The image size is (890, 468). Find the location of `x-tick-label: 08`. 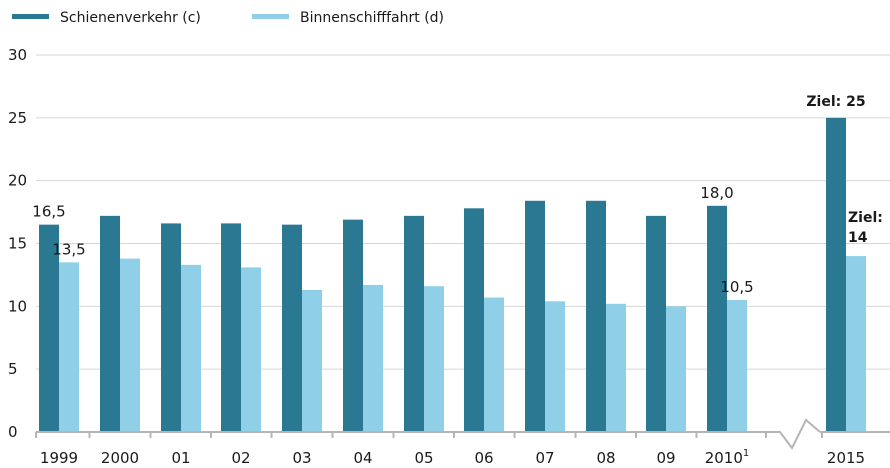

x-tick-label: 08 is located at coordinates (605, 458).